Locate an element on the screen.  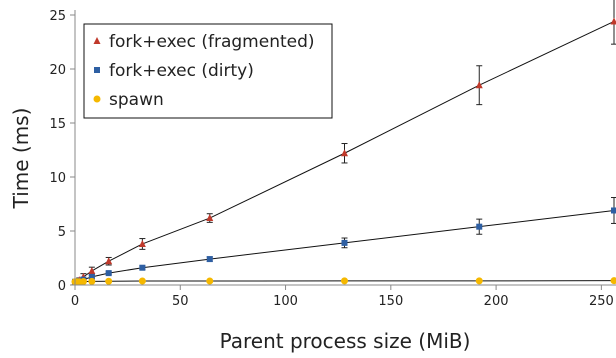
legend-label: fork+exec (fragmented) is located at coordinates (212, 42).